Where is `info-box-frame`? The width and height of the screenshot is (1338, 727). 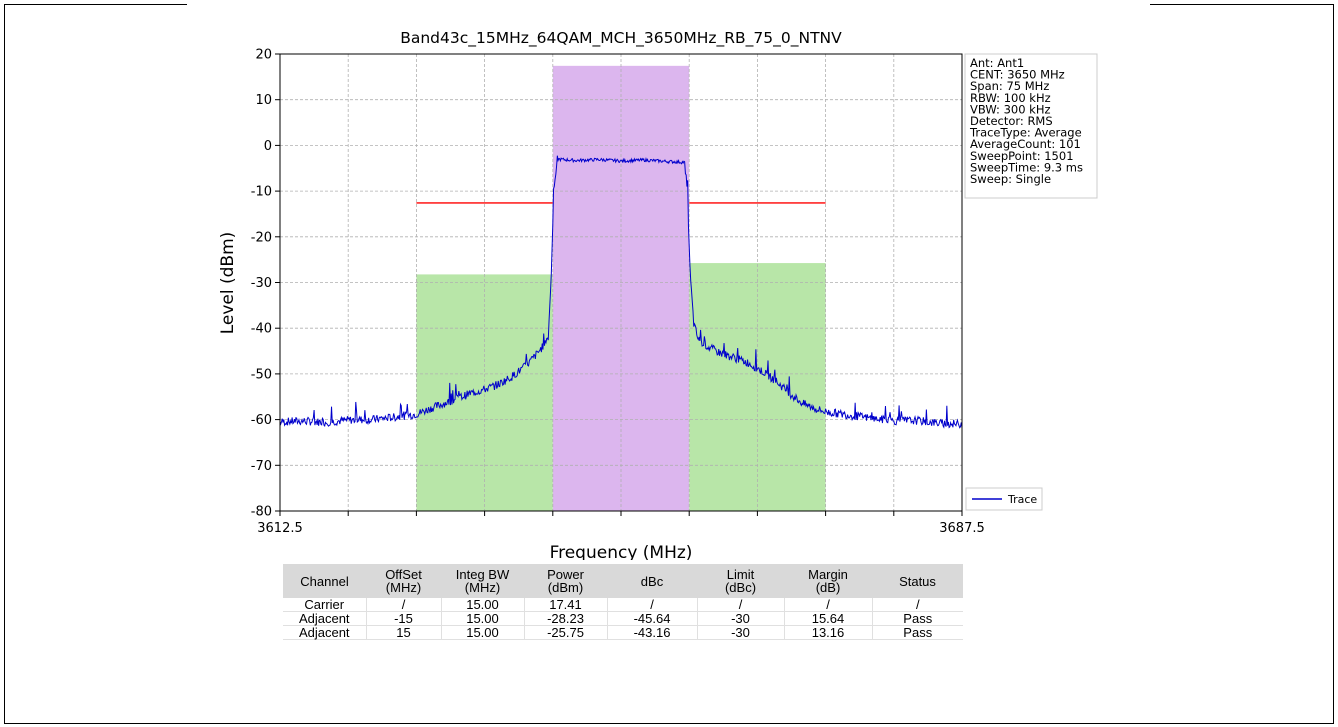
info-box-frame is located at coordinates (1031, 126).